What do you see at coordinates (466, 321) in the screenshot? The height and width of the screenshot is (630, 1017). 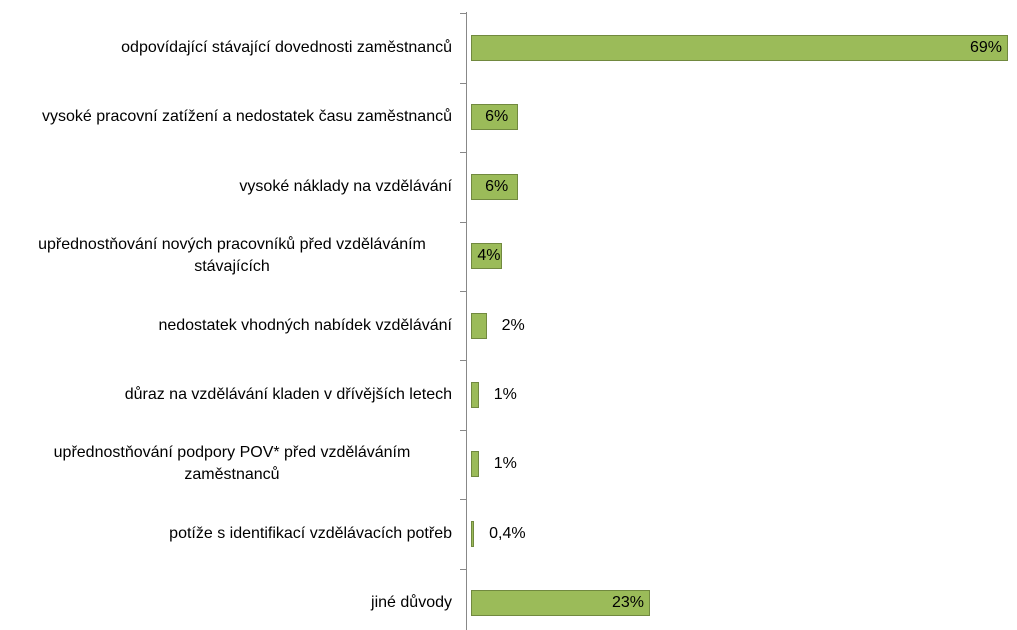 I see `axis-line` at bounding box center [466, 321].